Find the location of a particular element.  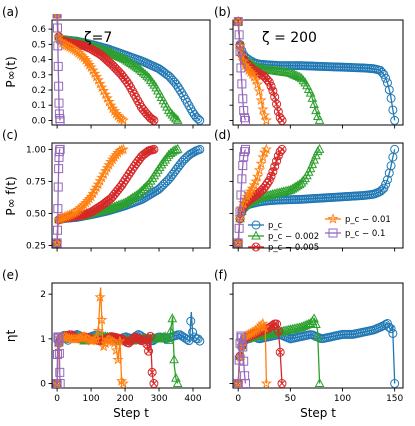

y-tick-label: 0.75 is located at coordinates (36, 182).